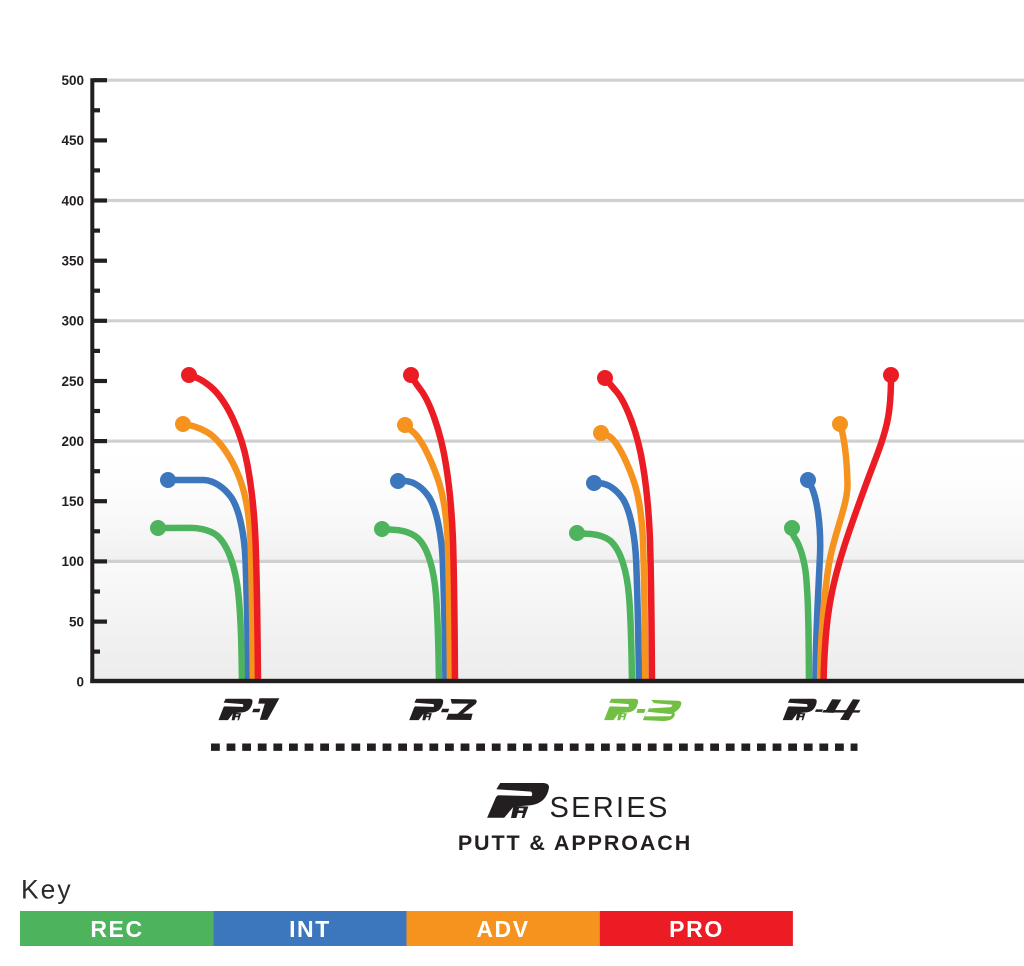 The width and height of the screenshot is (1024, 966). I want to click on svg-text: 250, so click(72, 381).